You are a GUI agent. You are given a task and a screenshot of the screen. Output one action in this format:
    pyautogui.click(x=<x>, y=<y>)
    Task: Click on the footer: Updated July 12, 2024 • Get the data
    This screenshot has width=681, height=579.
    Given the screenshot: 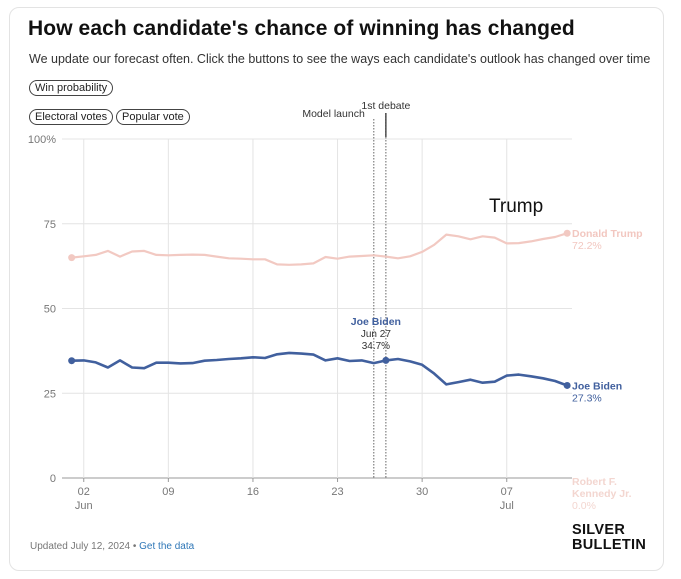 What is the action you would take?
    pyautogui.click(x=112, y=546)
    